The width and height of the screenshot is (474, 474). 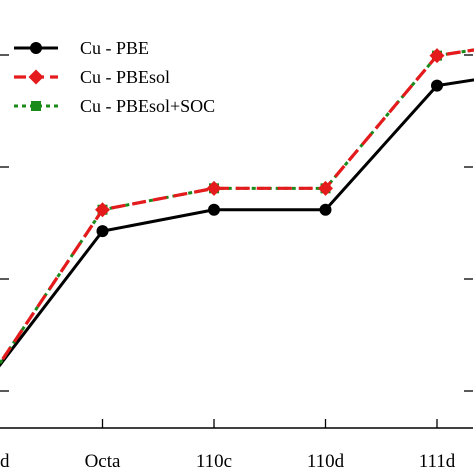 I want to click on legend-label-2: Cu - PBEsol+SOC, so click(x=147, y=106).